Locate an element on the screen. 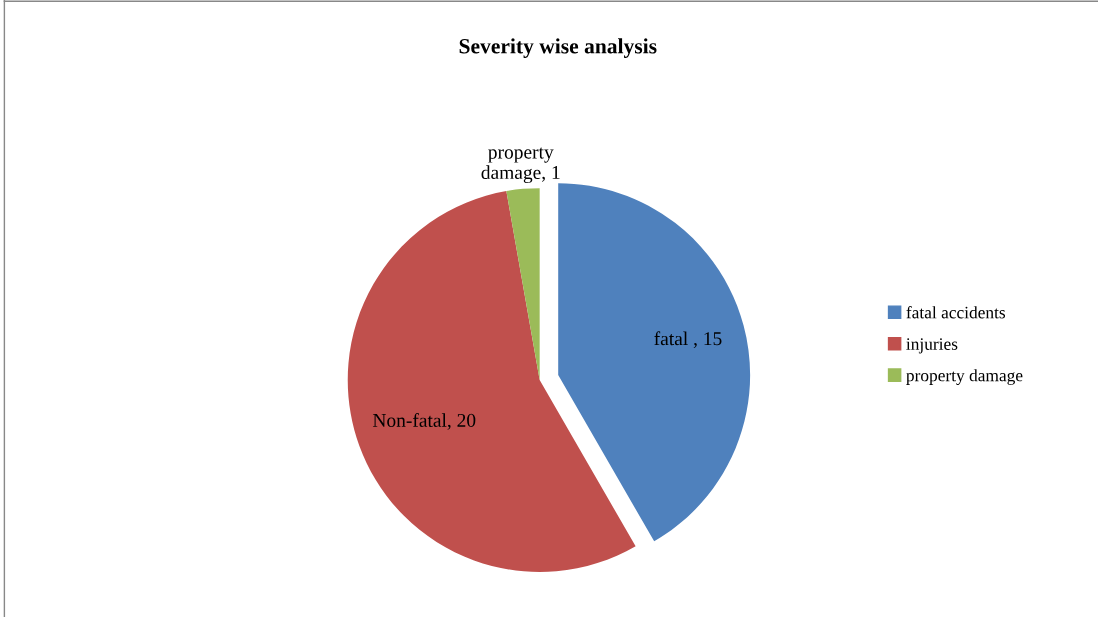 The width and height of the screenshot is (1098, 617). data-label: property damage, 1 is located at coordinates (520, 165).